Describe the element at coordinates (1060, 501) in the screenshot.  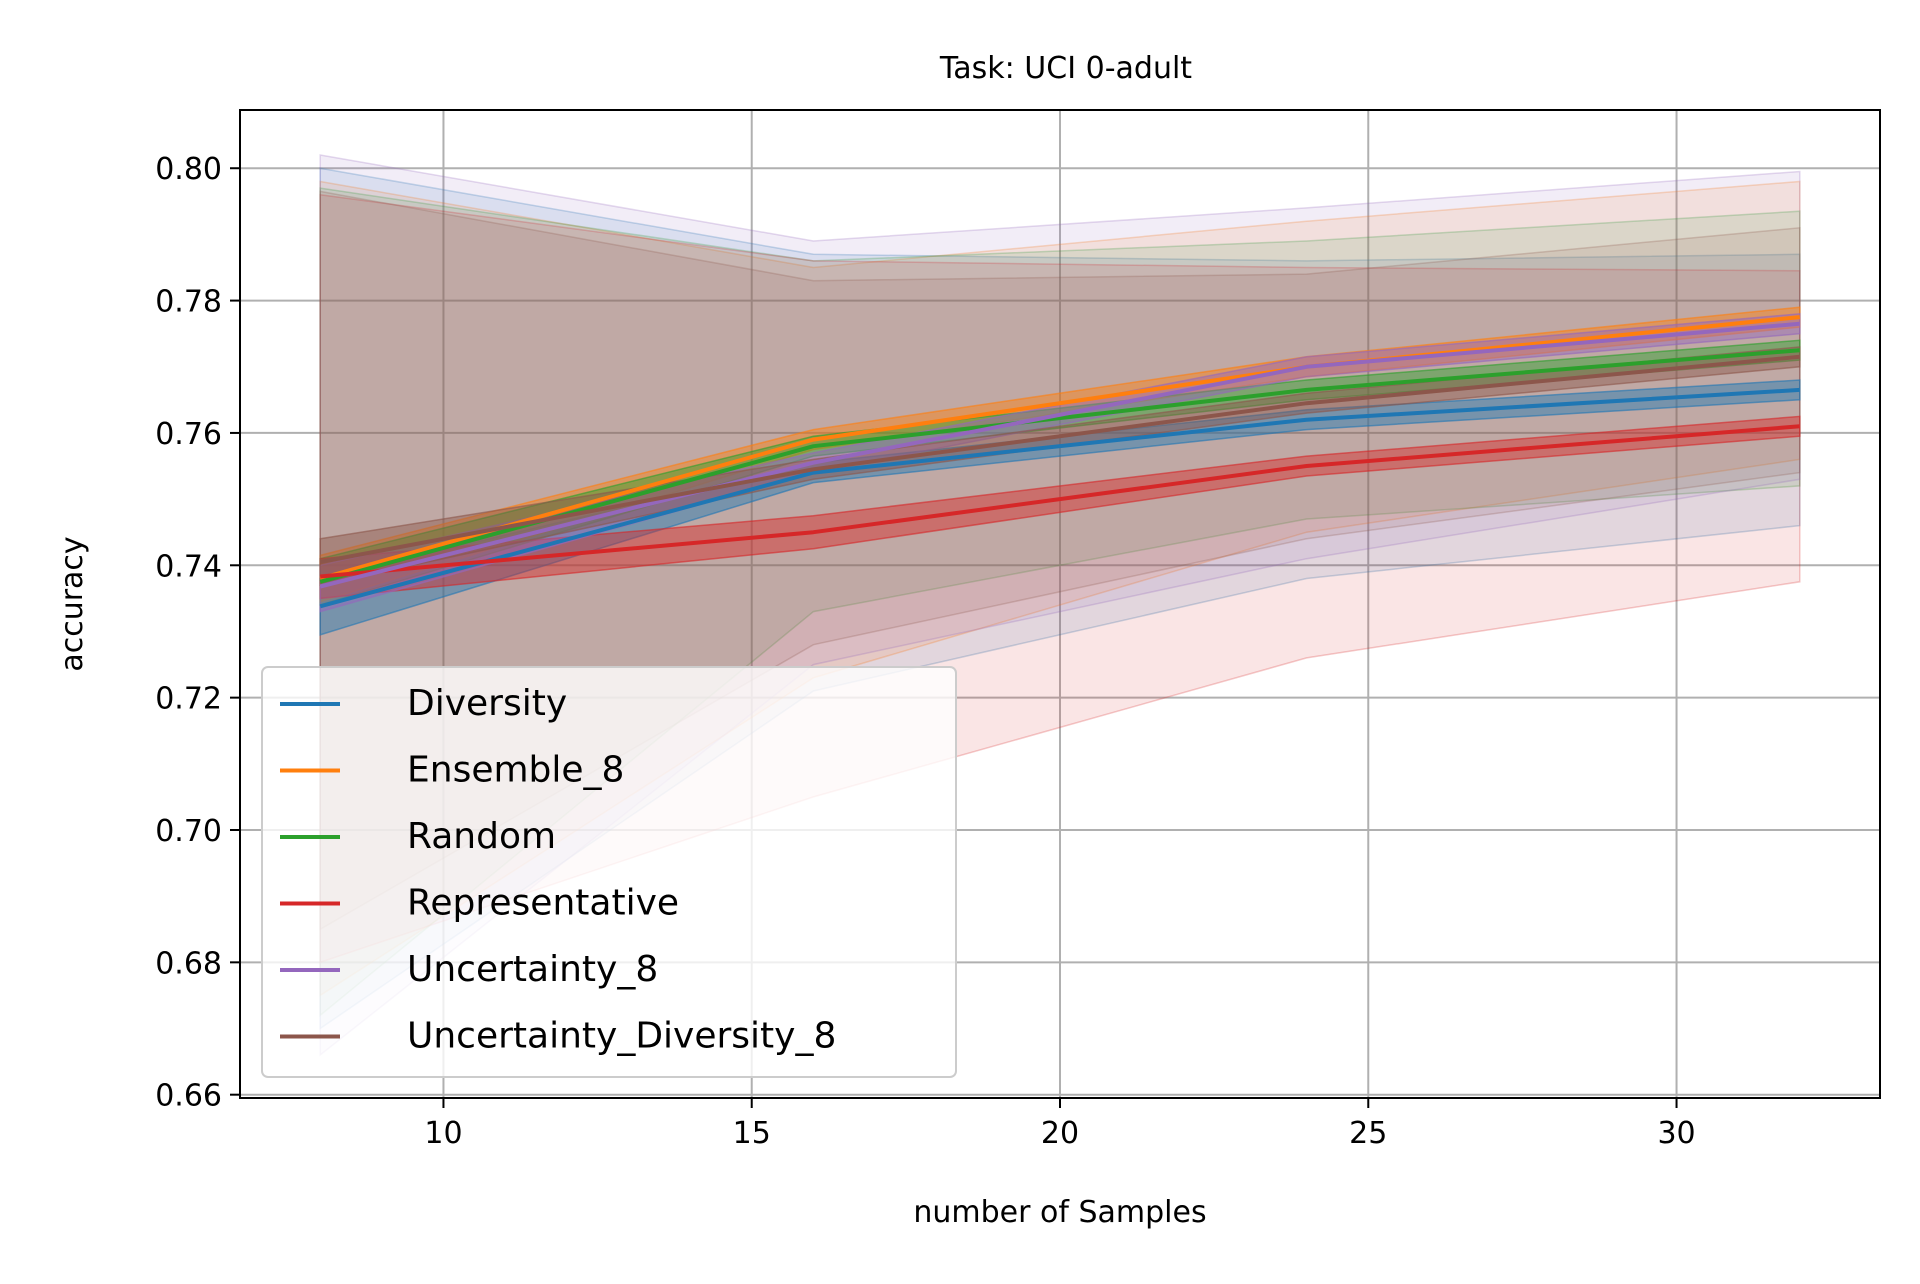
I see `series-line-representative` at that location.